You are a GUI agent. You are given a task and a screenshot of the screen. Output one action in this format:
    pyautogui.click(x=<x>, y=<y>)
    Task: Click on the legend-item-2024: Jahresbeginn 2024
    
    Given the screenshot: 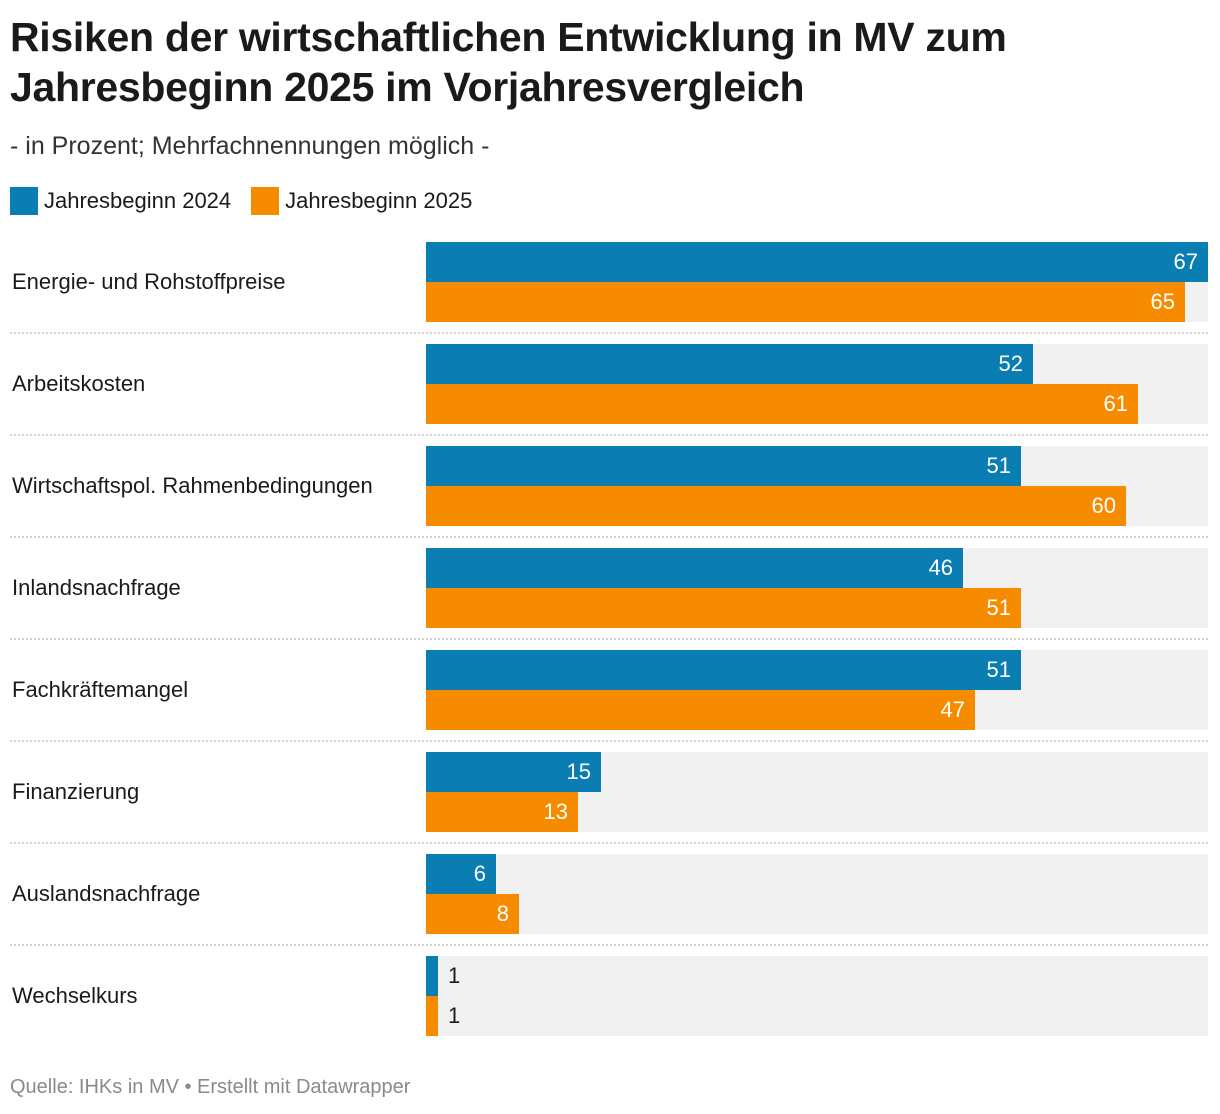 What is the action you would take?
    pyautogui.click(x=120, y=201)
    